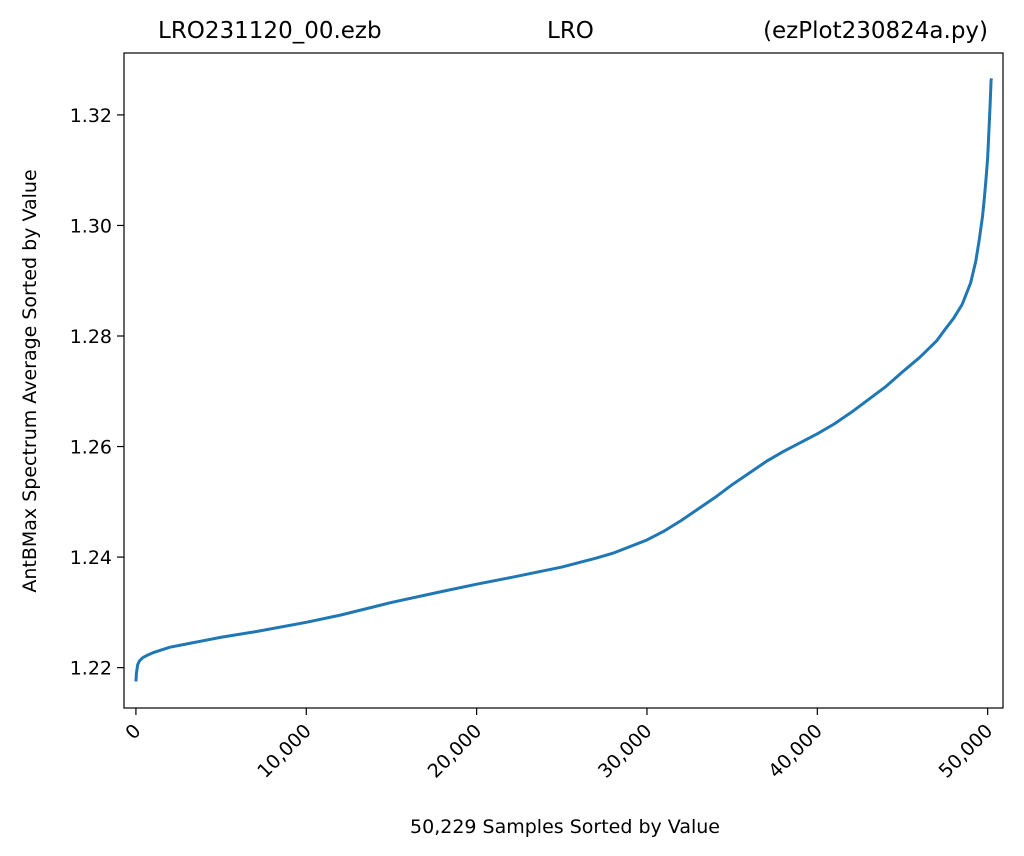 Image resolution: width=1024 pixels, height=856 pixels. I want to click on y-tick-label: 1.26, so click(91, 448).